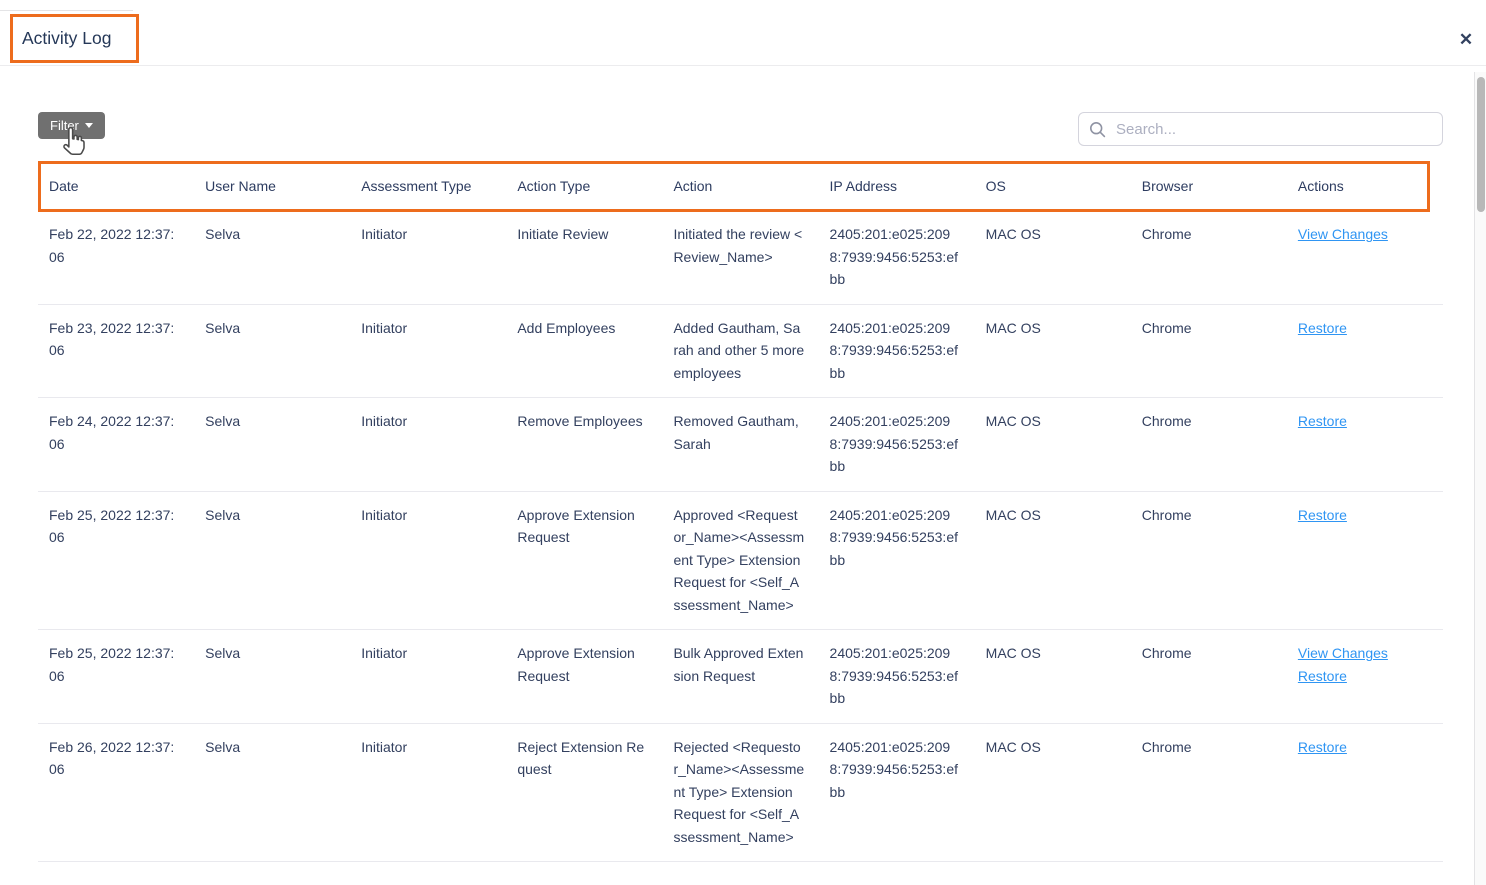 The width and height of the screenshot is (1486, 885). Describe the element at coordinates (240, 186) in the screenshot. I see `column-header-user-name: User Name` at that location.